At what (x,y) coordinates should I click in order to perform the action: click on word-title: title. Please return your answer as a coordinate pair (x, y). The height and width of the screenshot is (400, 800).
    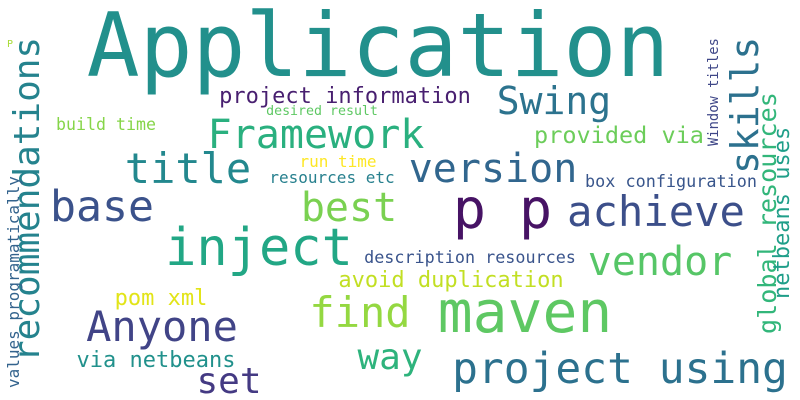
    Looking at the image, I should click on (188, 168).